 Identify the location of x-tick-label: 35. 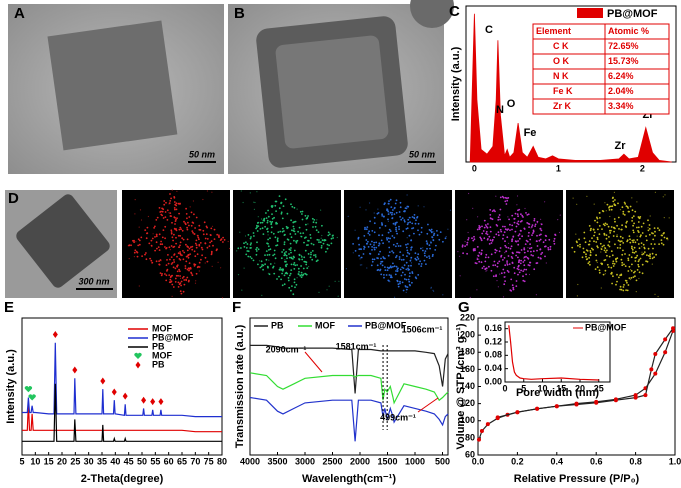
(102, 461).